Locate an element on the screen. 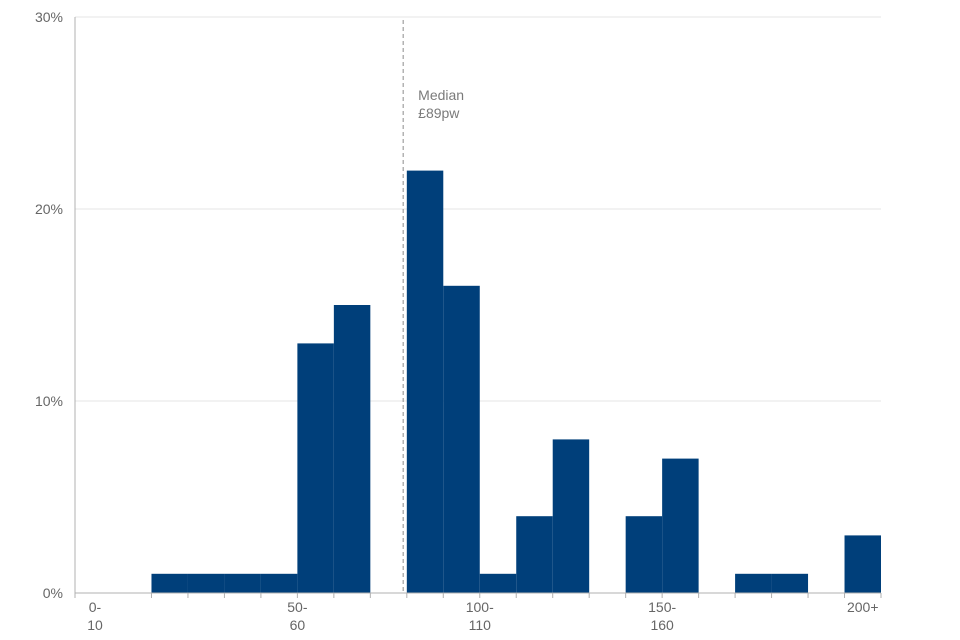 The width and height of the screenshot is (960, 640). x-tick-label-5-line1: 50- is located at coordinates (297, 607).